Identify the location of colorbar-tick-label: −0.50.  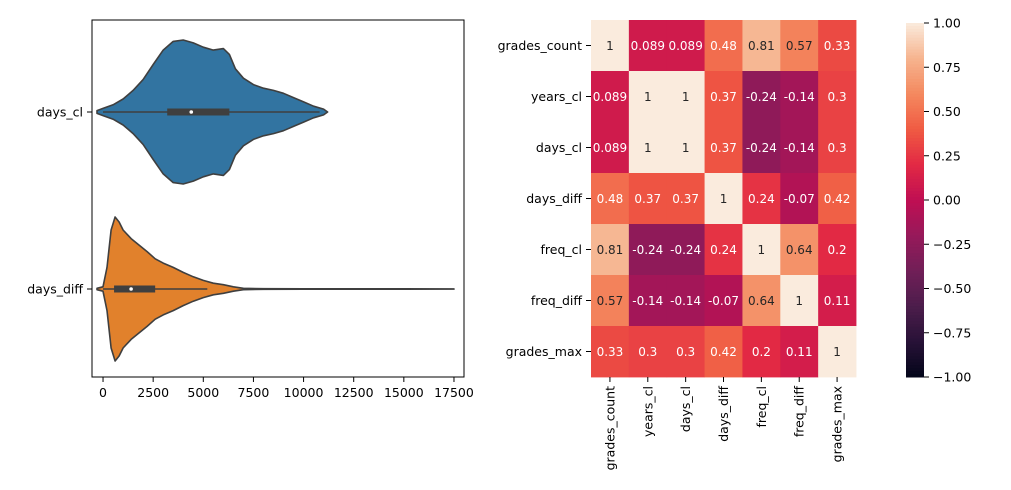
(952, 288).